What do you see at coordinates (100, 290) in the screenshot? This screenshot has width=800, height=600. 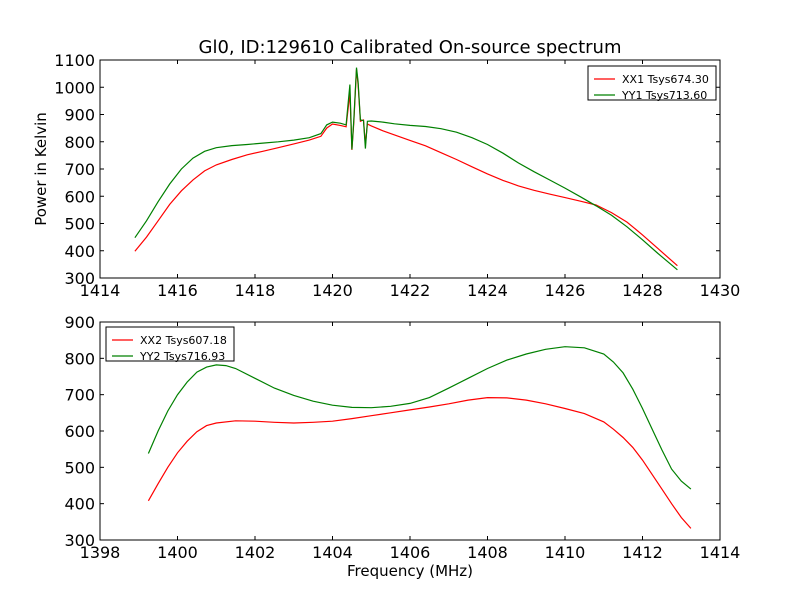 I see `top-x-tick-label: 1414` at bounding box center [100, 290].